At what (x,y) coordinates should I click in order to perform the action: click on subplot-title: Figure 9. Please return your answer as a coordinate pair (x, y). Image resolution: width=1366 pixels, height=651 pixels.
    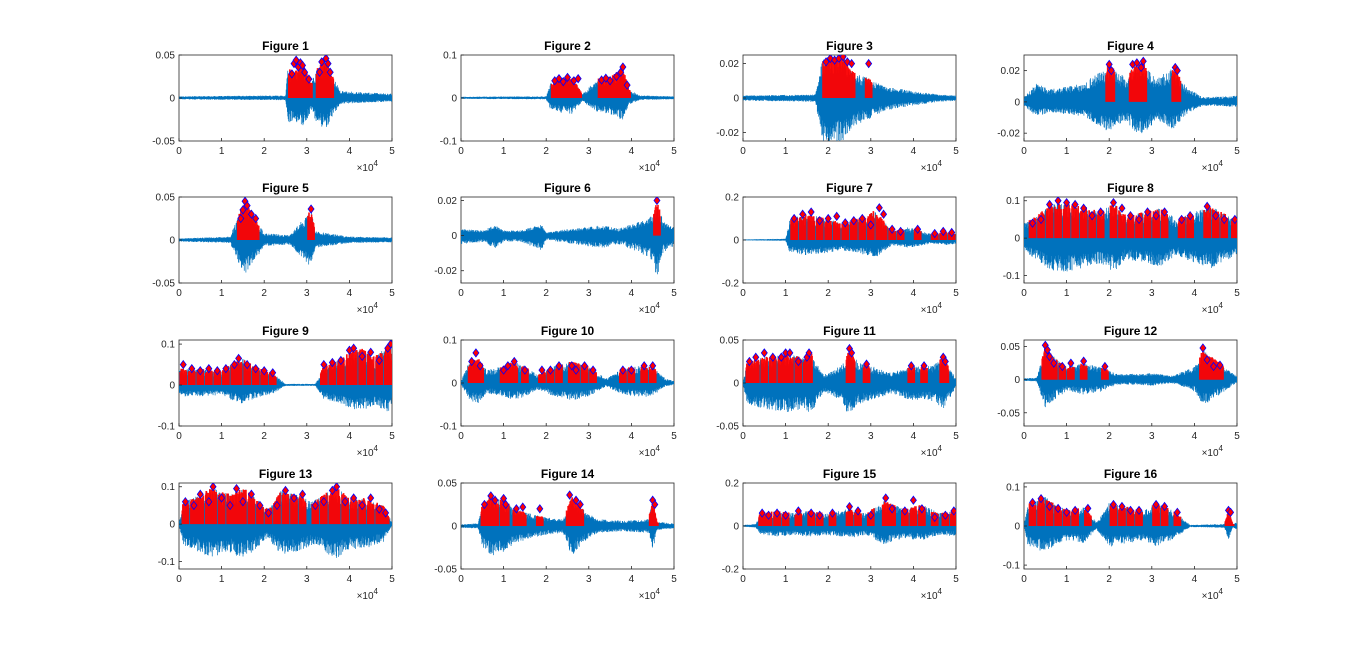
    Looking at the image, I should click on (285, 331).